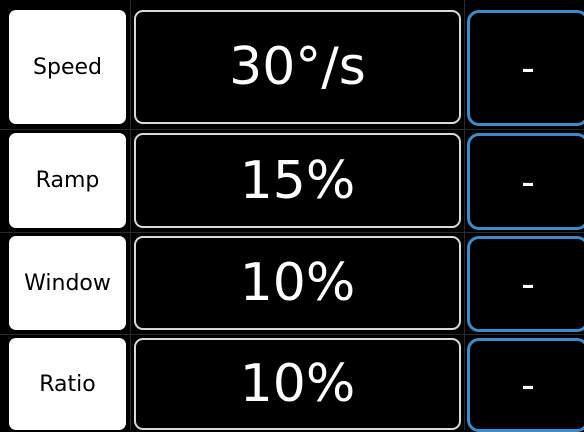 The width and height of the screenshot is (584, 432). I want to click on ramp-label: Ramp, so click(67, 180).